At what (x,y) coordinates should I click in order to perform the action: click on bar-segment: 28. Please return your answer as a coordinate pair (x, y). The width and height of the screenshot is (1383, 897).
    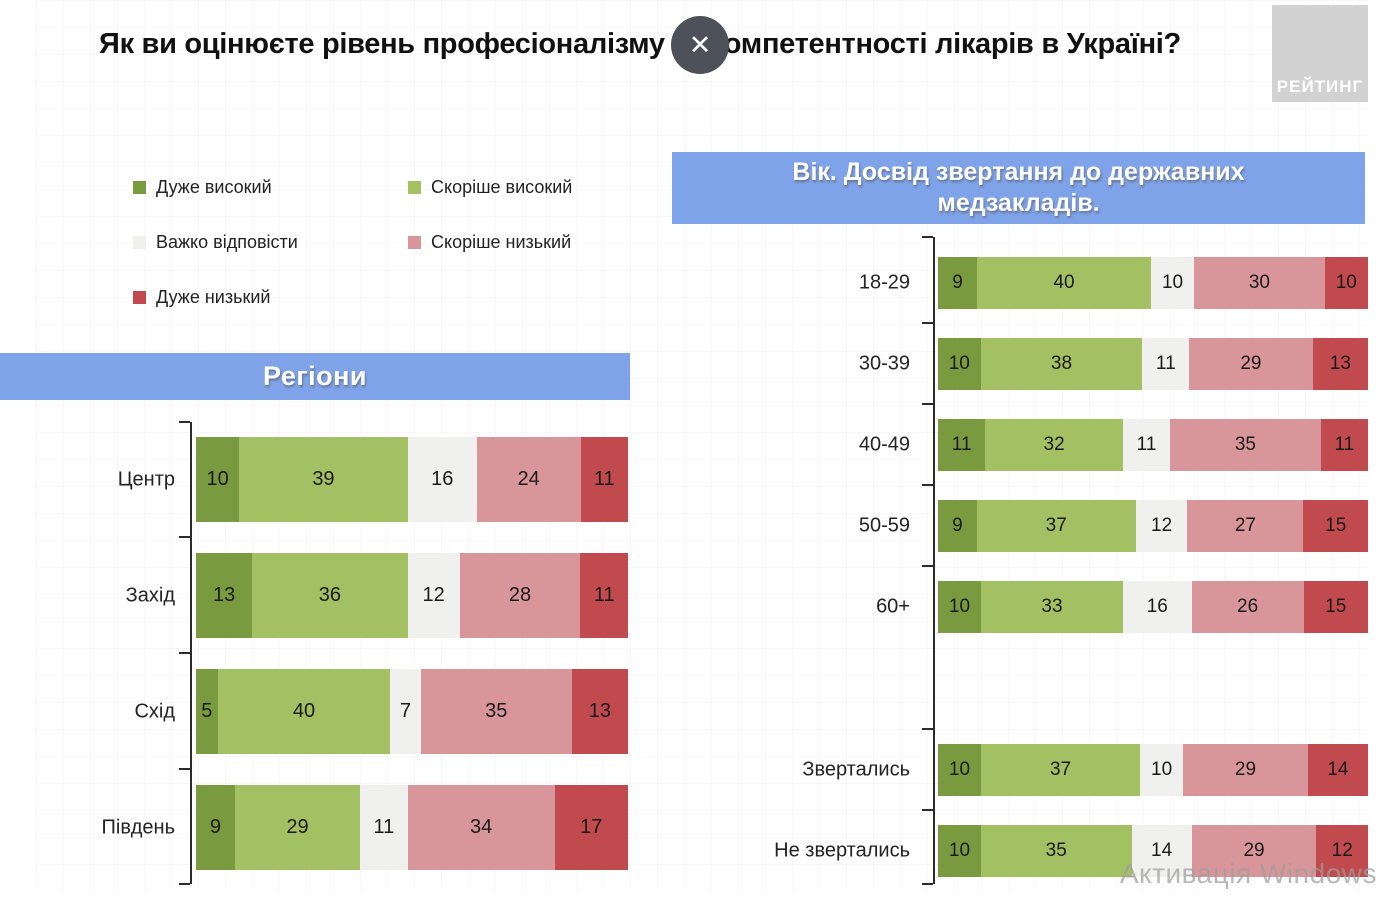
    Looking at the image, I should click on (520, 595).